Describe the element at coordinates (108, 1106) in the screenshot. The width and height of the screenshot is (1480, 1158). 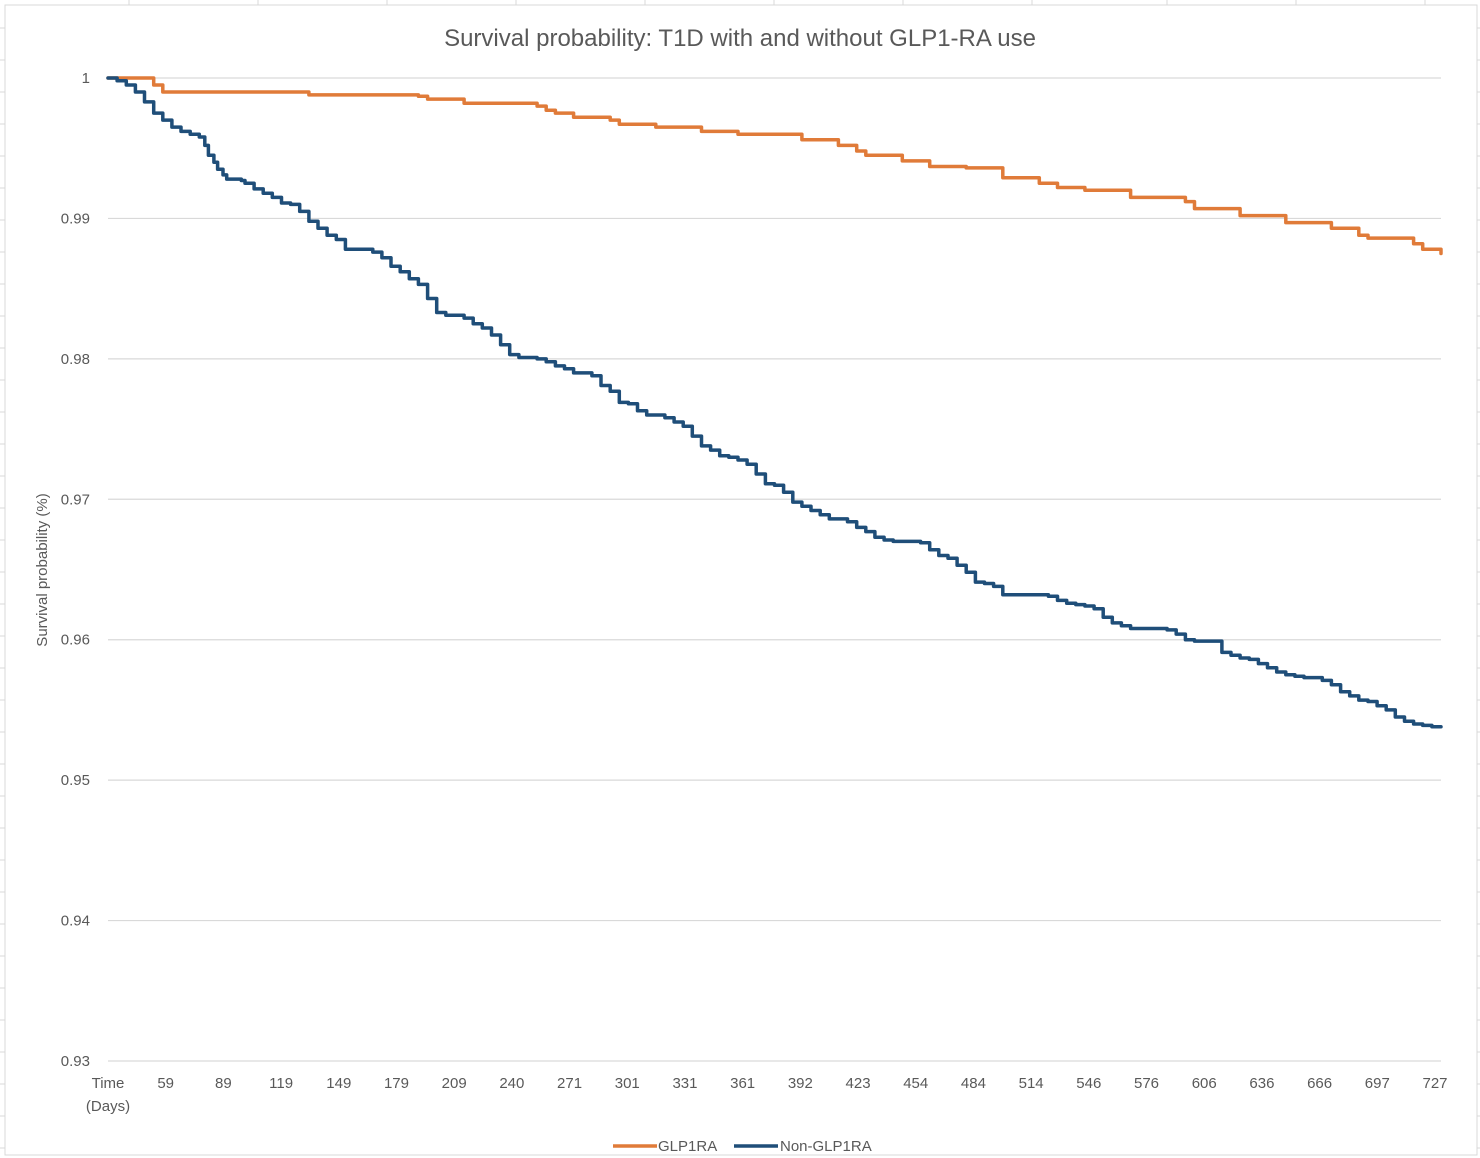
I see `x-axis-title-days: (Days)` at that location.